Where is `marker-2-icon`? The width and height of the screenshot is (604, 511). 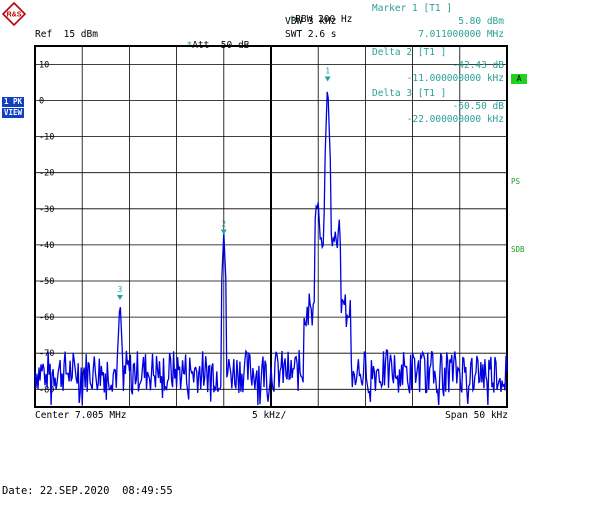
marker-2-icon is located at coordinates (223, 232).